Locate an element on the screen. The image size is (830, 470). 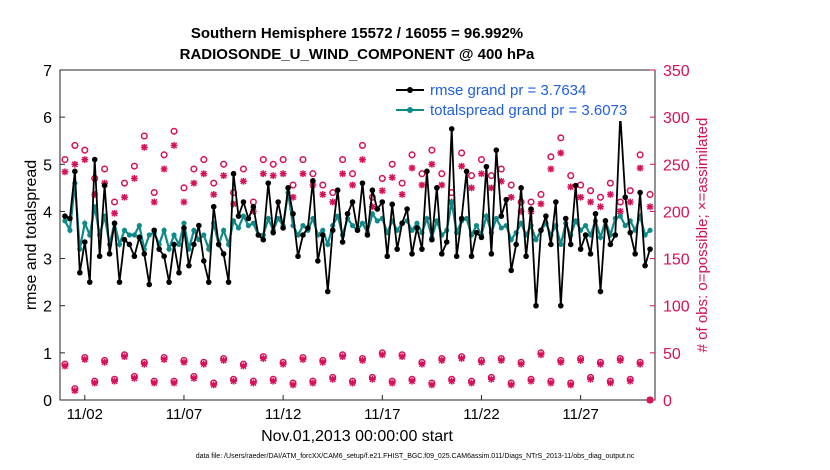
legend-box is located at coordinates (521, 99).